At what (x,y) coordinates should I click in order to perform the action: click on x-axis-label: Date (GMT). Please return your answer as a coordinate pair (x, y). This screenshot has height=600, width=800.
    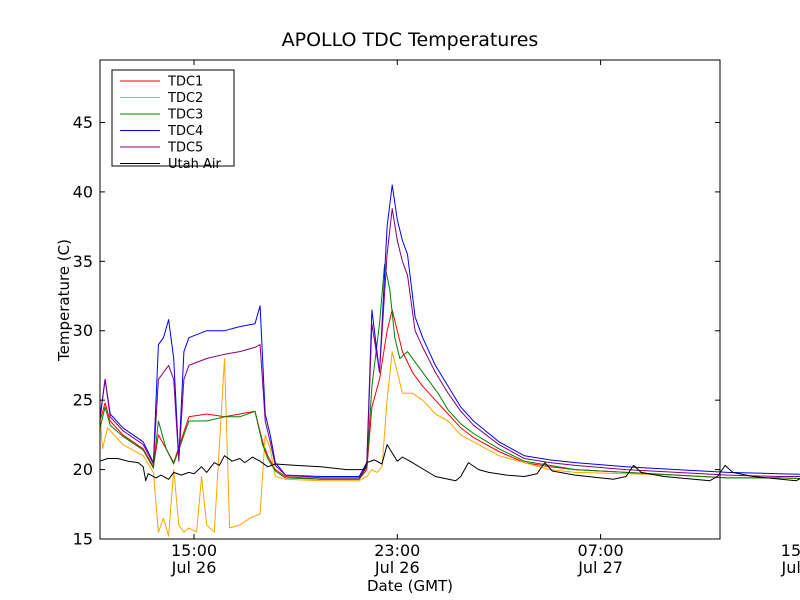
    Looking at the image, I should click on (410, 586).